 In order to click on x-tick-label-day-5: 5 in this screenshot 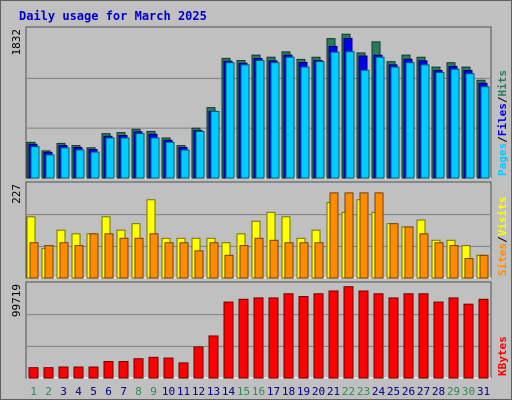, I will do `click(93, 391)`.